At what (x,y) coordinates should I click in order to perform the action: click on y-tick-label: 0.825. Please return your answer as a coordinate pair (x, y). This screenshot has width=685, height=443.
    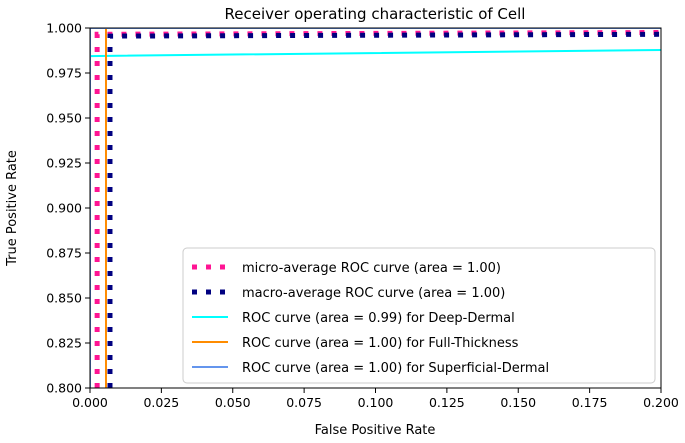
    Looking at the image, I should click on (64, 343).